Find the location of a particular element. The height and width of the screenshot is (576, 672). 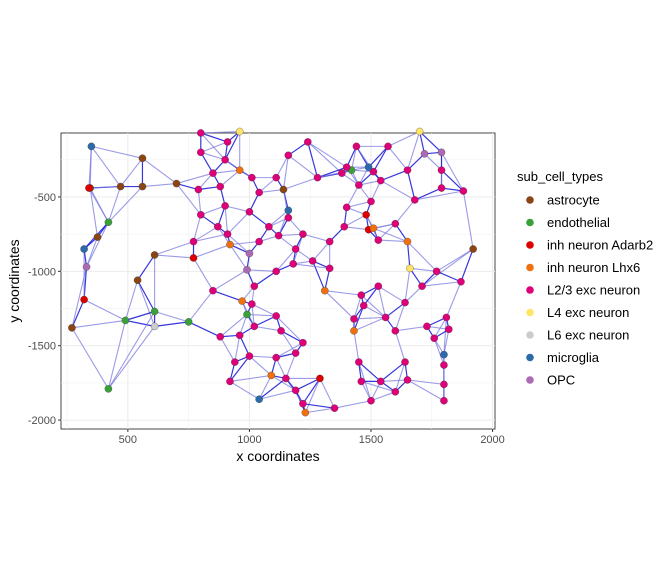

x-tick-label: 500 is located at coordinates (128, 440).